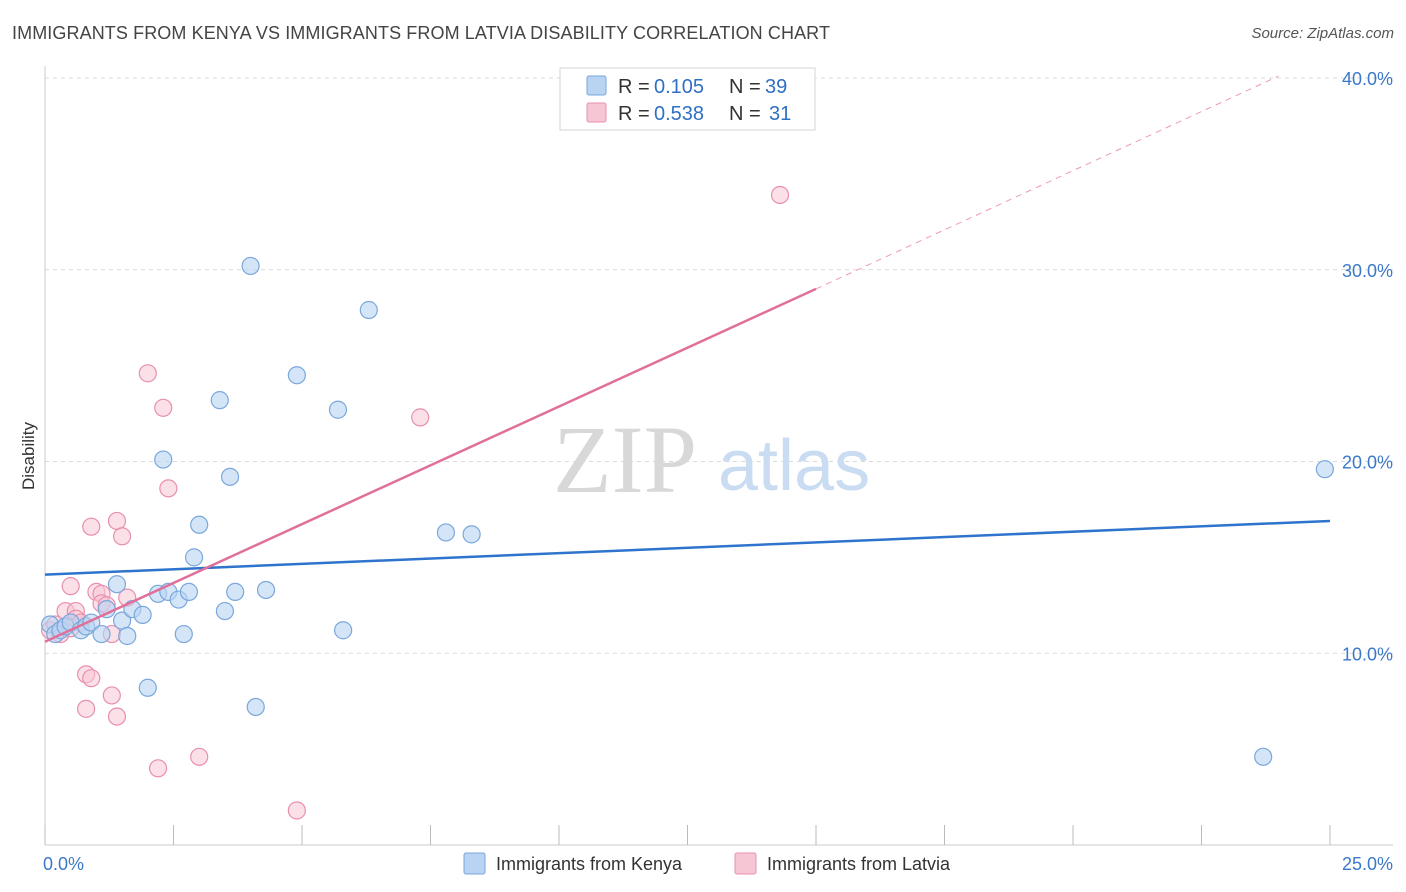 This screenshot has width=1406, height=892. I want to click on x-tick-labels: 0.0% 25.0%, so click(718, 864).